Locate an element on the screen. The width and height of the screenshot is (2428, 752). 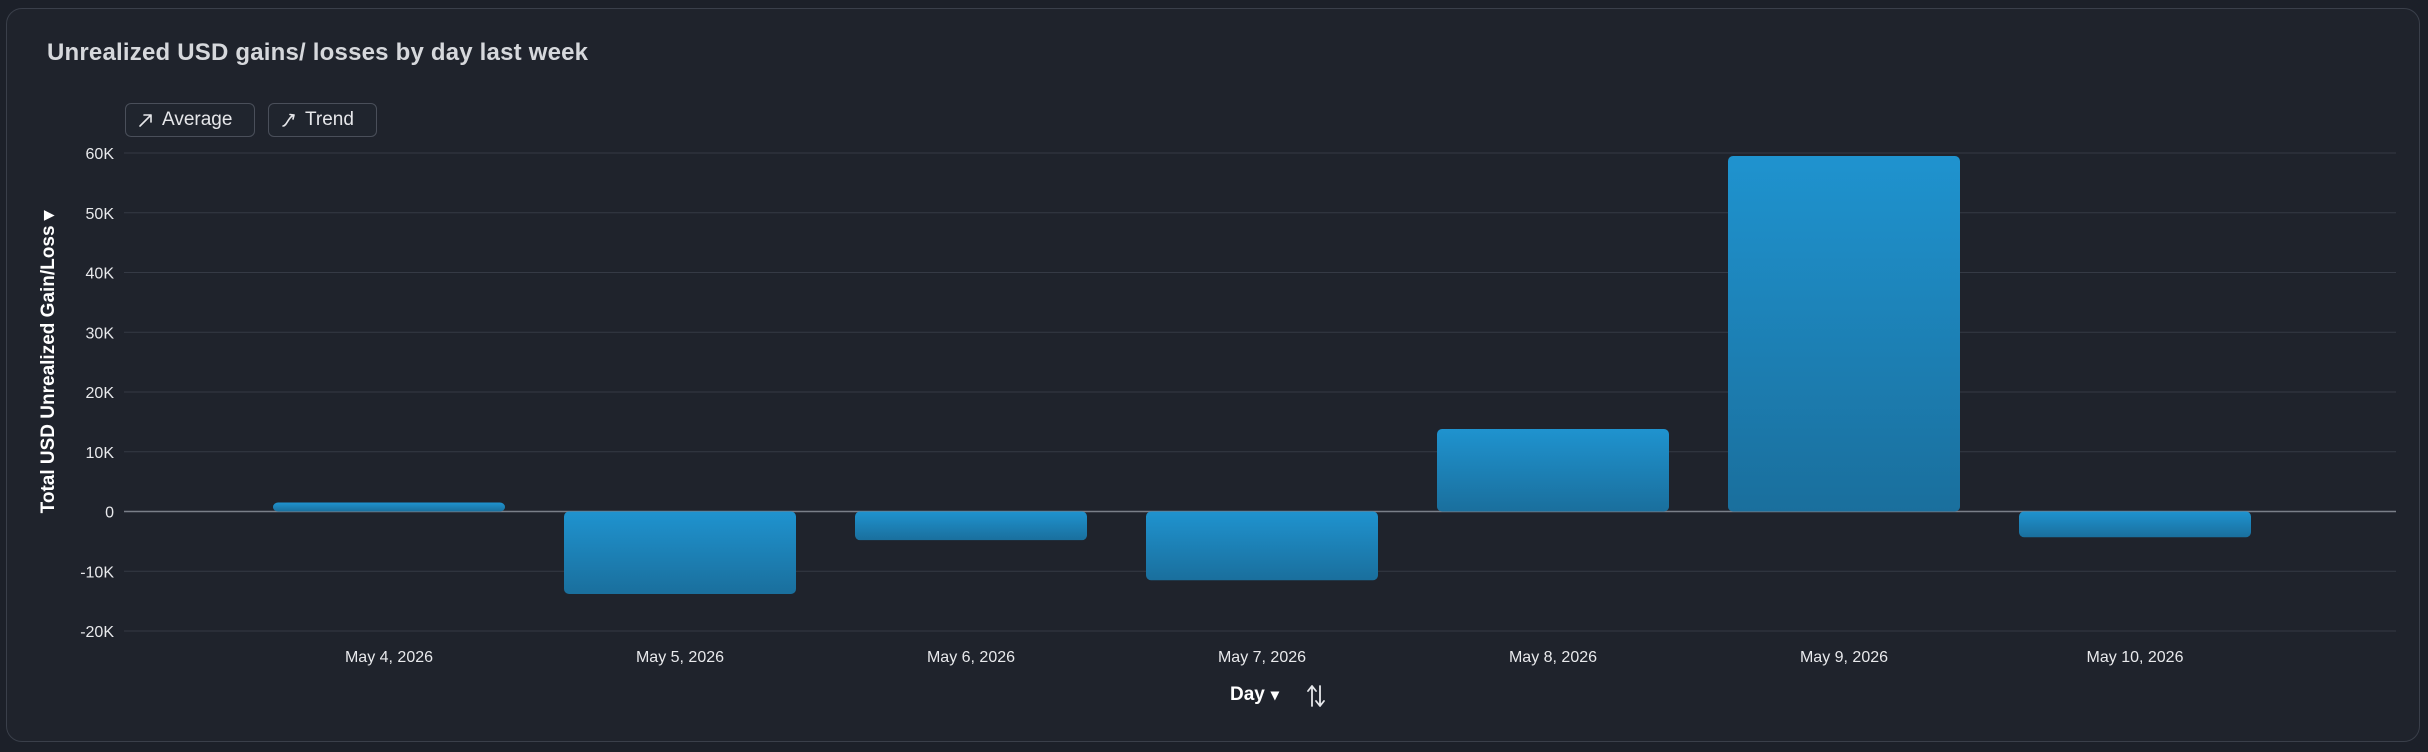
y-tick-label: 60K is located at coordinates (100, 154).